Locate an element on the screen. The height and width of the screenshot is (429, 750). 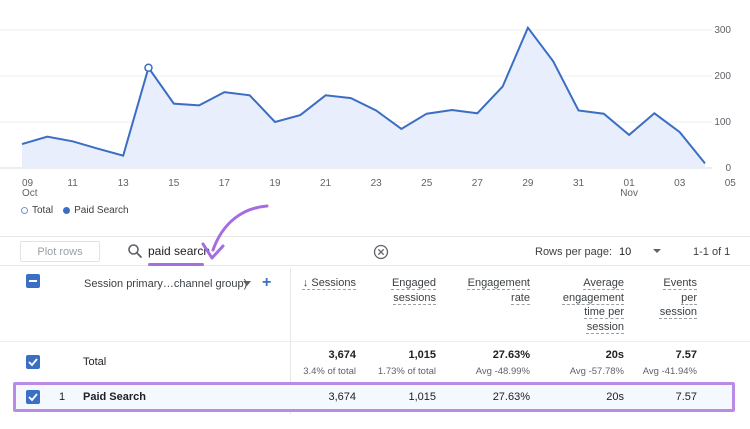
row-number: 1 is located at coordinates (62, 397).